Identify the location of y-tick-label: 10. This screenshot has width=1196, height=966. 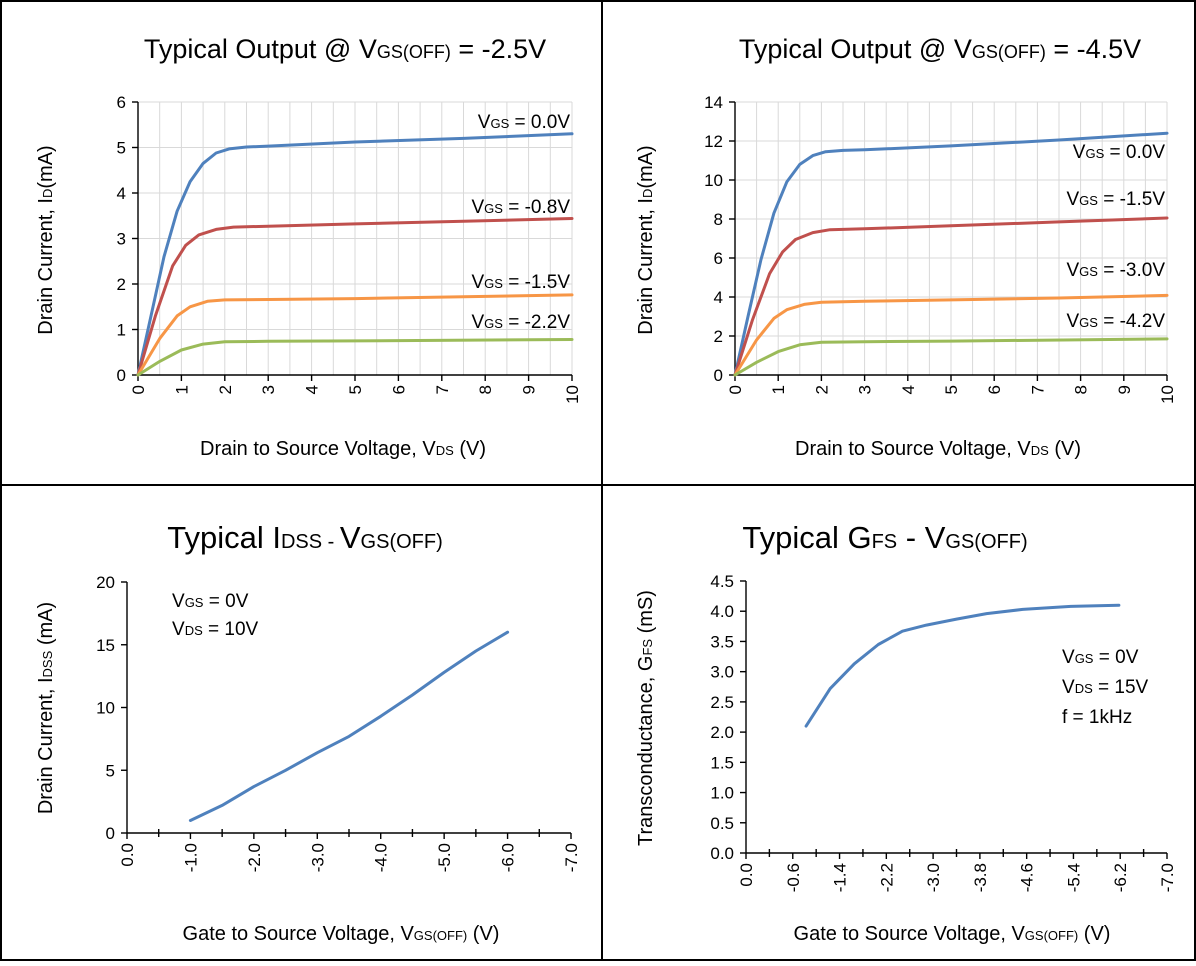
(713, 180).